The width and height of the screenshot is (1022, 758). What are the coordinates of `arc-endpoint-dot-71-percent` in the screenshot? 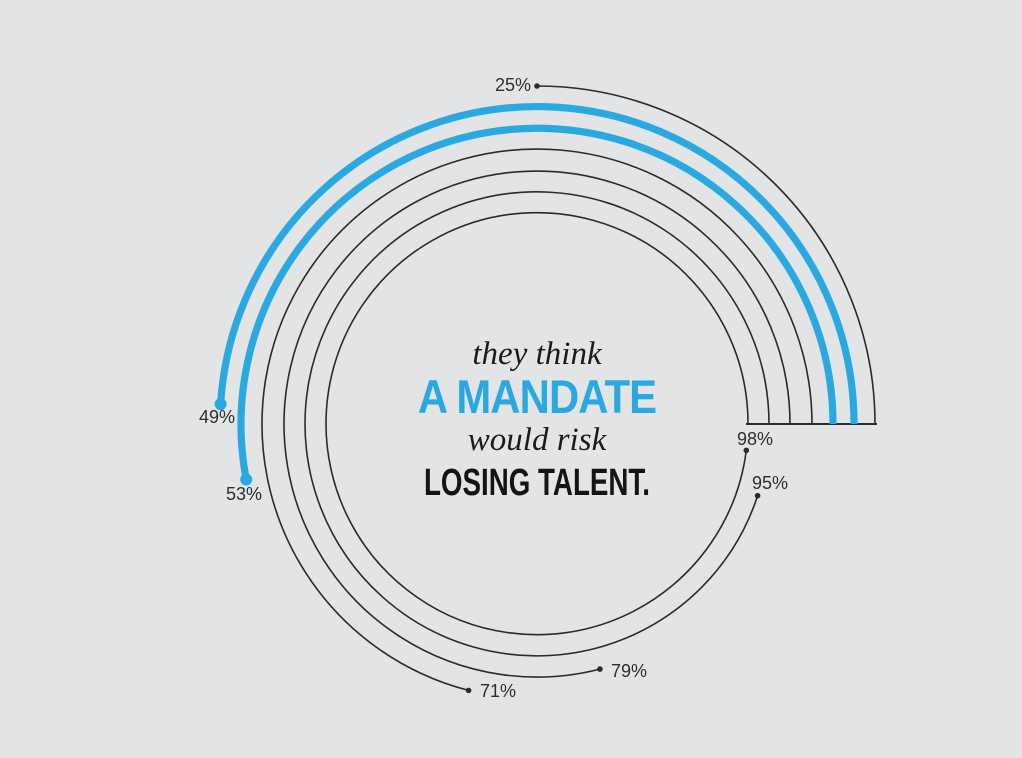 It's located at (468, 690).